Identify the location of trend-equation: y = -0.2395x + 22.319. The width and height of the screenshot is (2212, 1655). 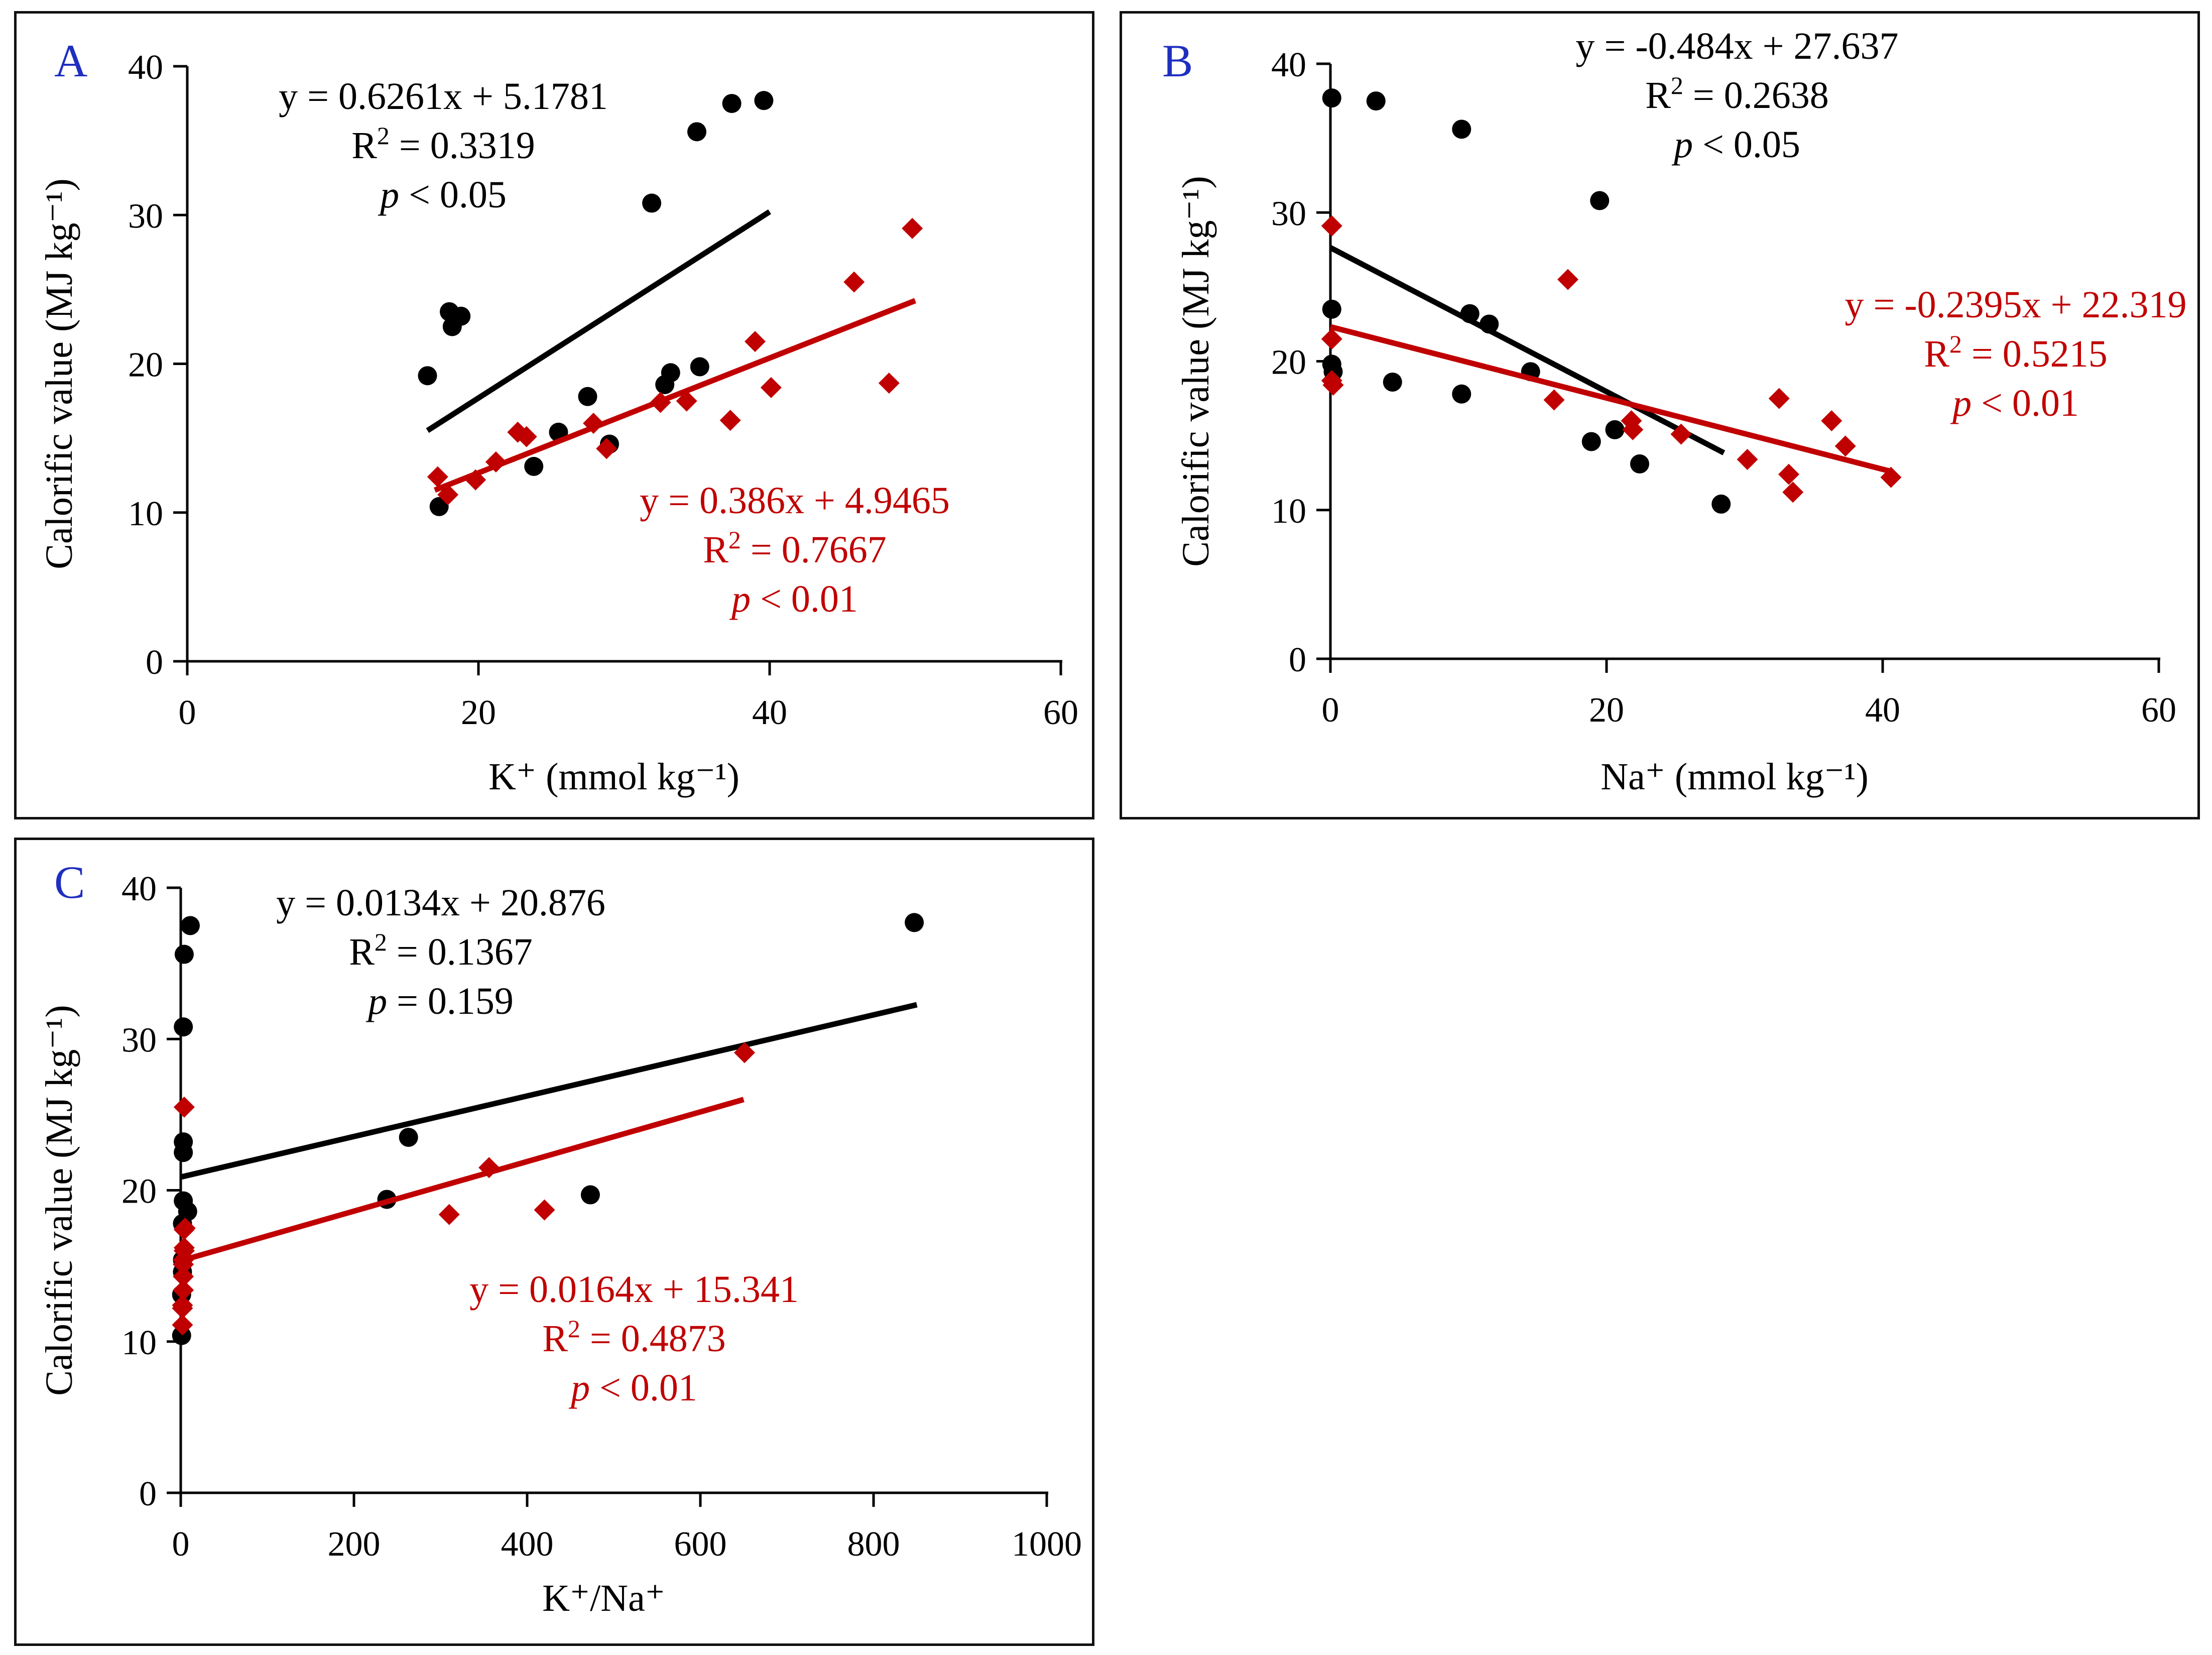
(2016, 305).